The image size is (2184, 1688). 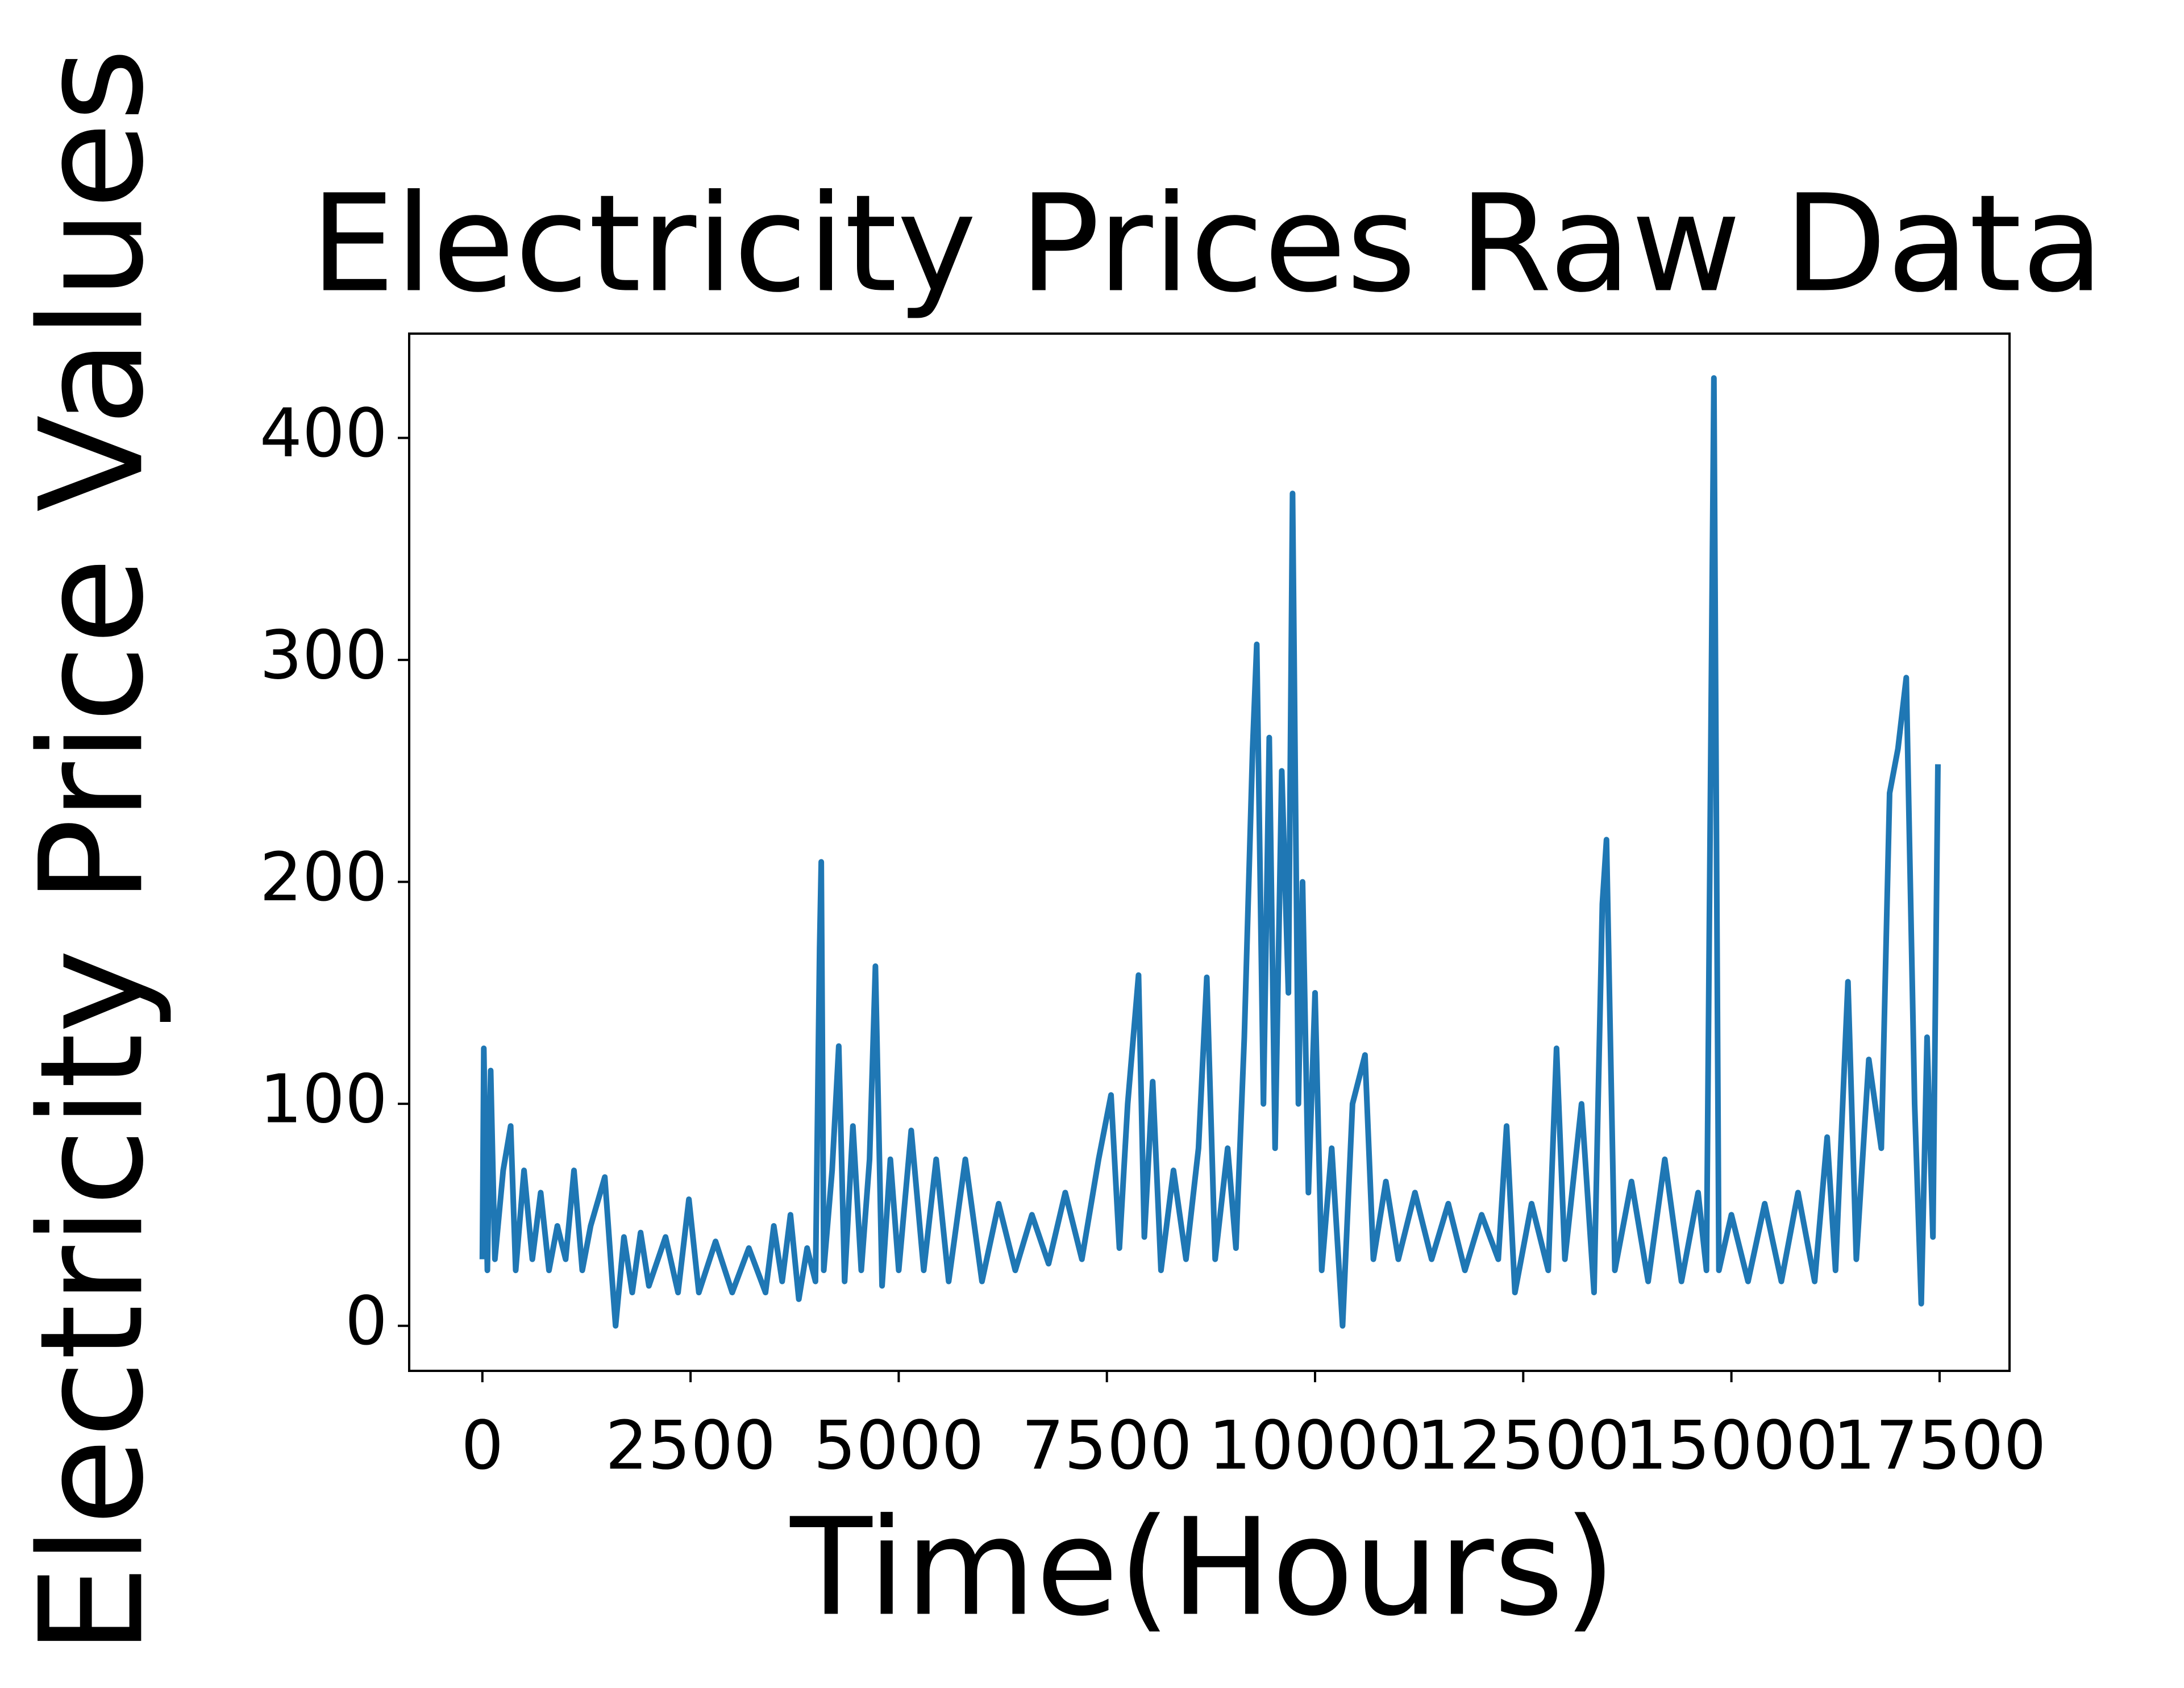 What do you see at coordinates (898, 1446) in the screenshot?
I see `x-tick-label: 5000` at bounding box center [898, 1446].